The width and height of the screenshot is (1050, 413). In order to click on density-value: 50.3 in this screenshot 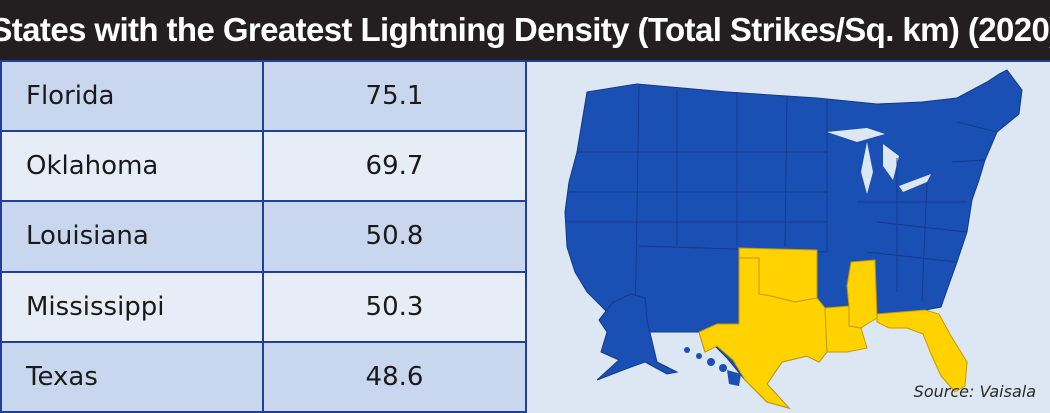, I will do `click(394, 306)`.